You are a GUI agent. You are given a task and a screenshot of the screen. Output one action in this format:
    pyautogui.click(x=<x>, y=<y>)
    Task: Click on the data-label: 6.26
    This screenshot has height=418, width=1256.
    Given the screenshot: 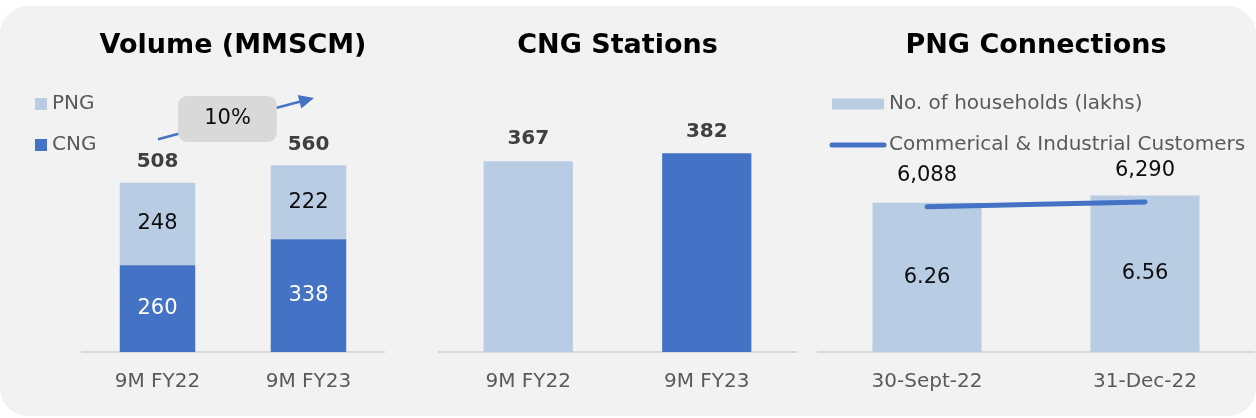 What is the action you would take?
    pyautogui.click(x=927, y=275)
    